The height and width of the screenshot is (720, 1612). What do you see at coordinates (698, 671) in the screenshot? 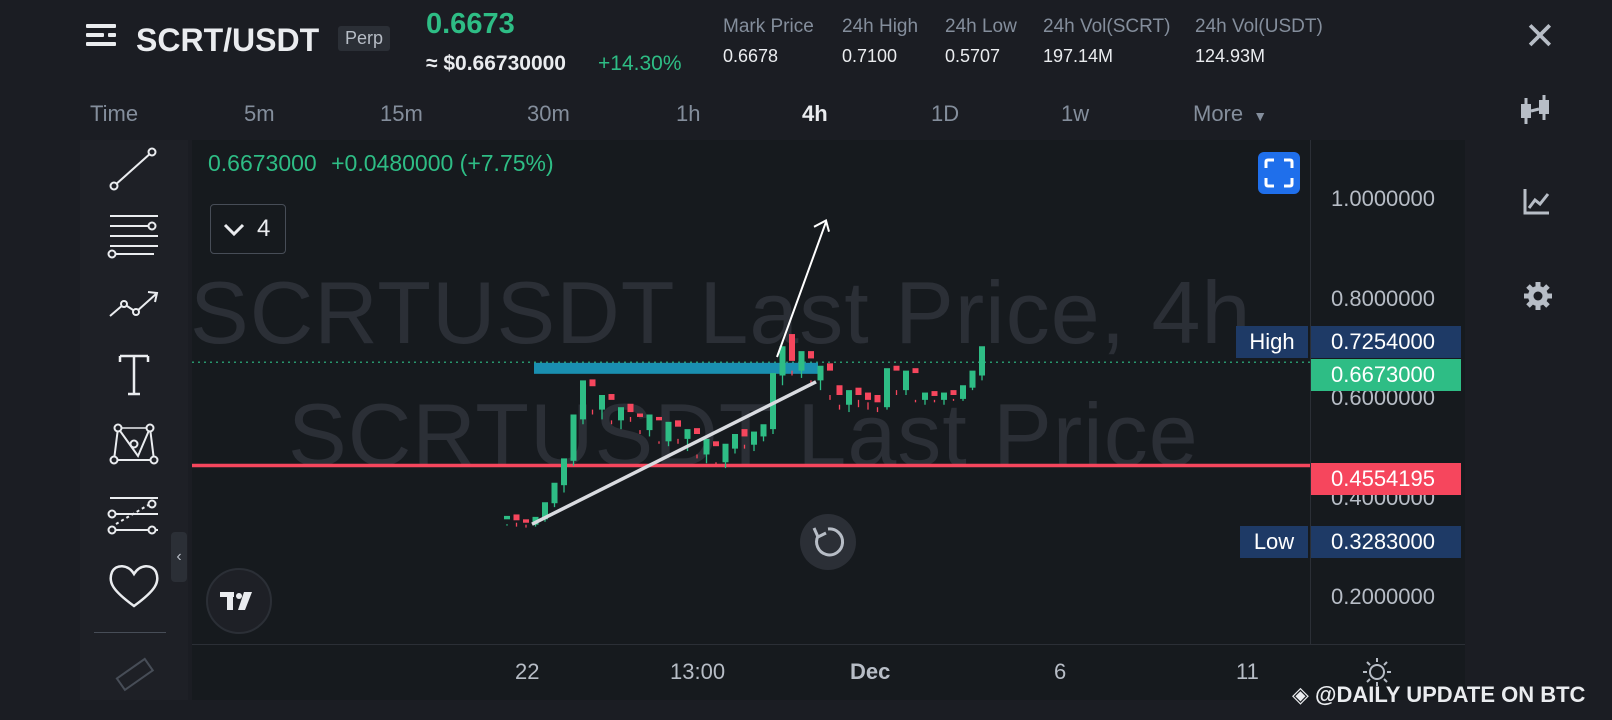
I see `x-tick: 13:00` at bounding box center [698, 671].